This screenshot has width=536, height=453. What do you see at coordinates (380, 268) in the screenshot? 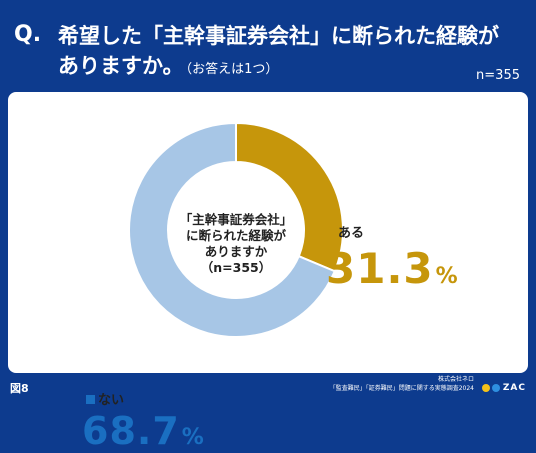
I see `data-label-aru-value: 31.3` at bounding box center [380, 268].